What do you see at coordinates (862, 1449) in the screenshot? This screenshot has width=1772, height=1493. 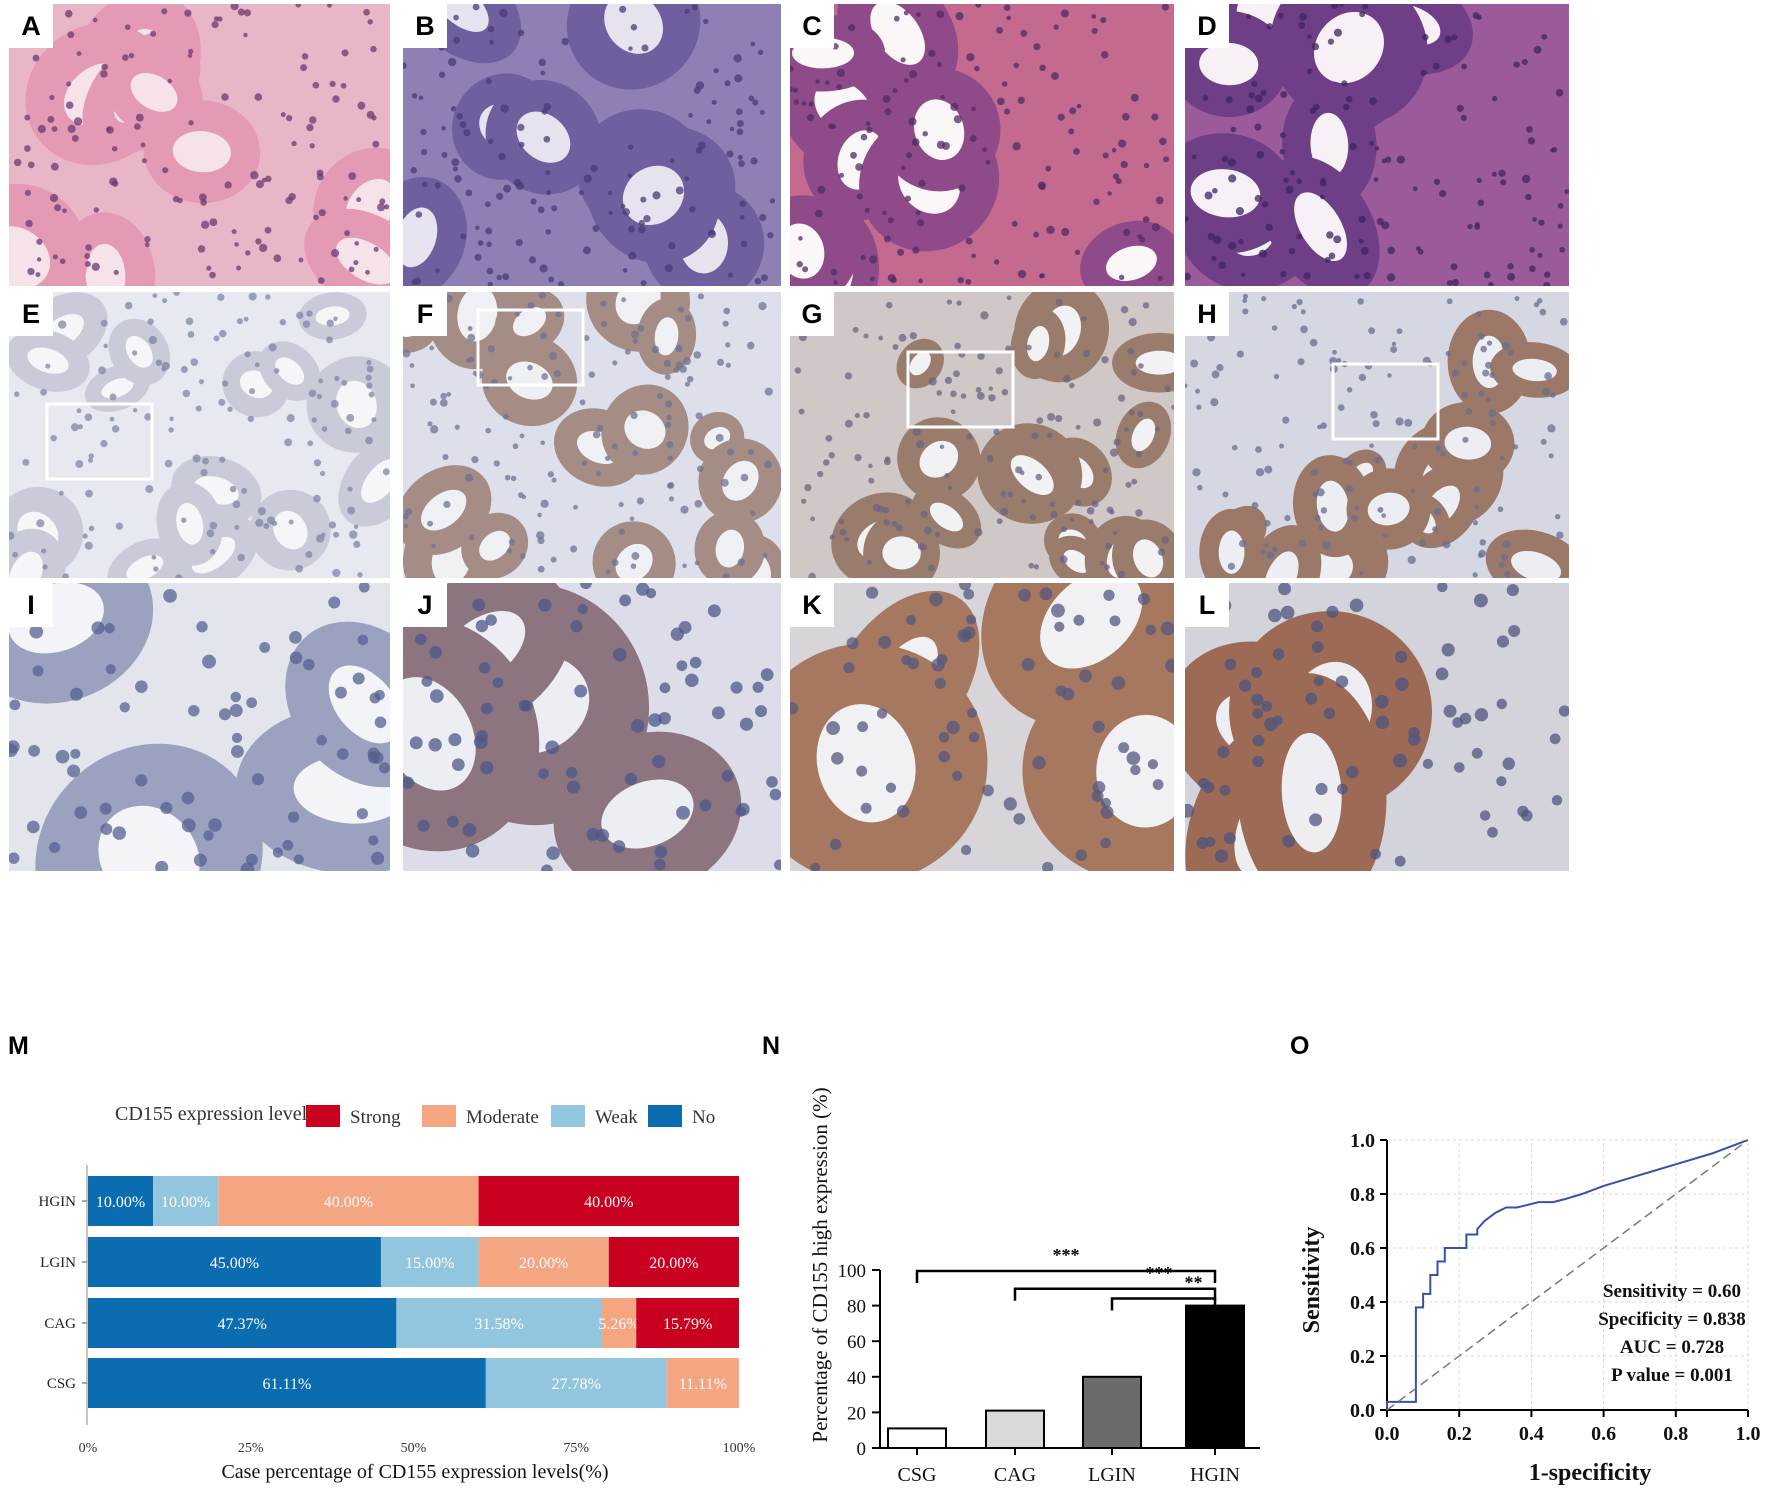 I see `y-tick-label: 0` at bounding box center [862, 1449].